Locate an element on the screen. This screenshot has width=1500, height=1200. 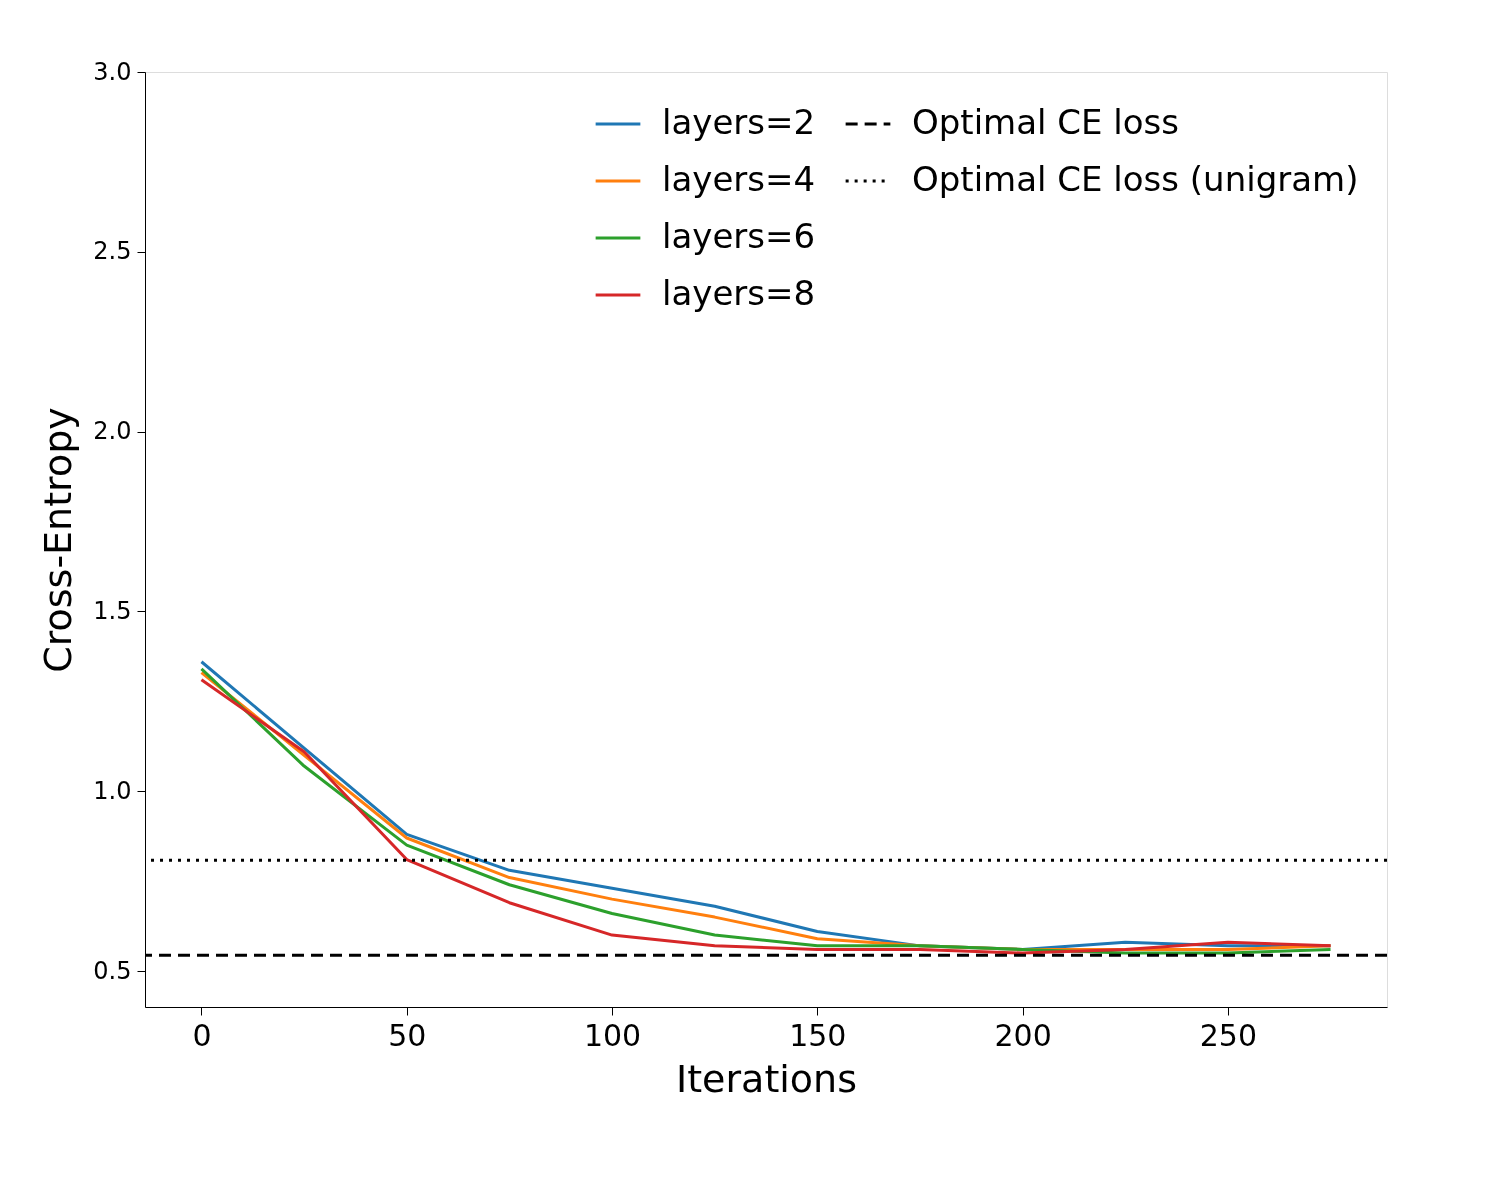
legend-label: layers=6 is located at coordinates (739, 236).